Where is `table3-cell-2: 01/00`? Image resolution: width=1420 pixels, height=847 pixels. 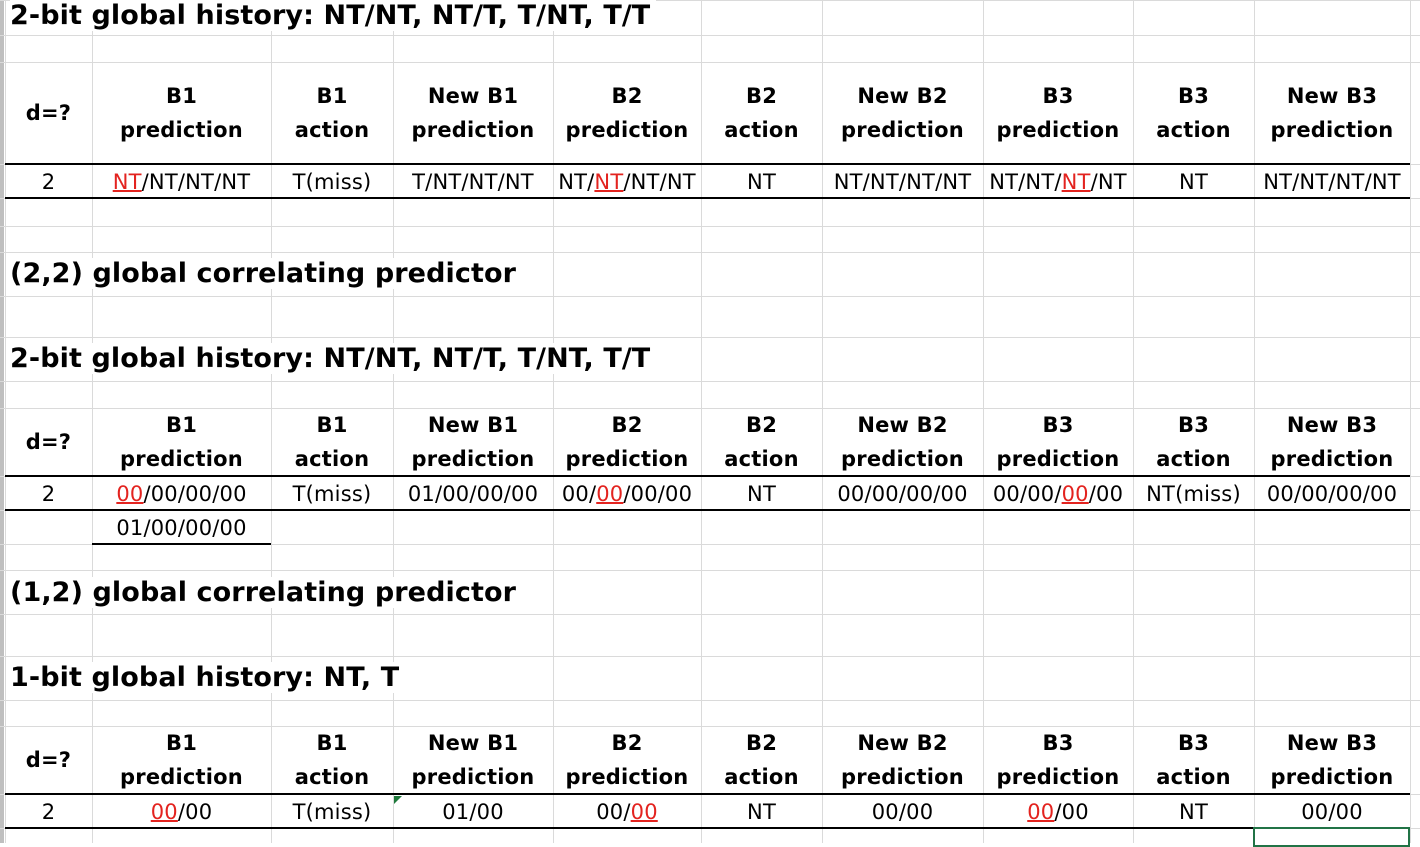 table3-cell-2: 01/00 is located at coordinates (473, 812).